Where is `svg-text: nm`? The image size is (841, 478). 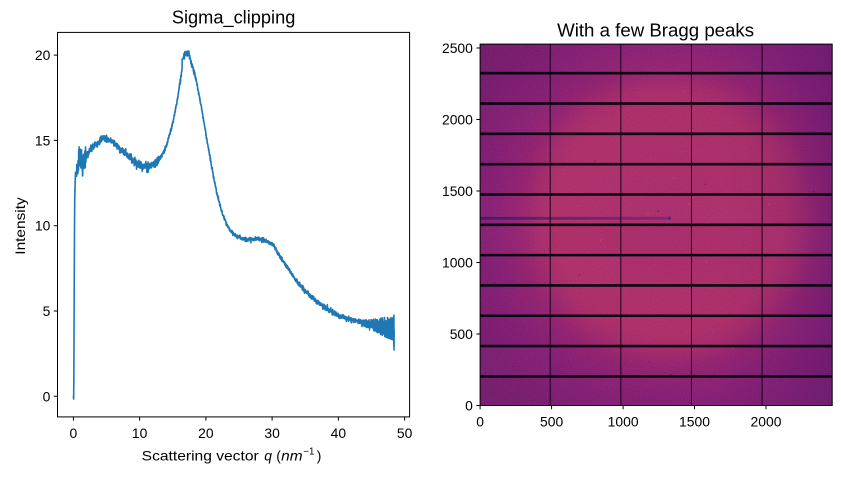
svg-text: nm is located at coordinates (291, 455).